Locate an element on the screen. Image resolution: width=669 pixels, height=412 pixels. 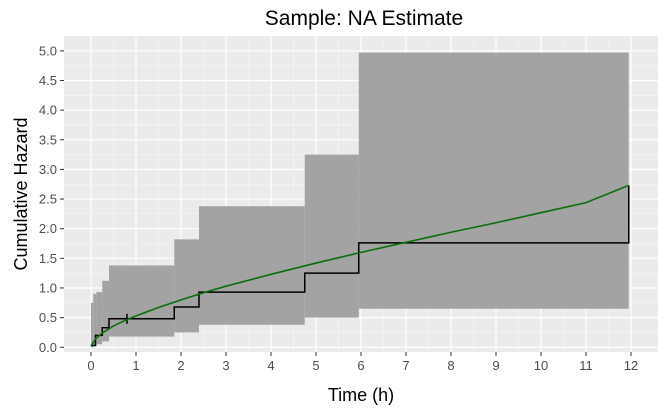
x-tick-label: 8 is located at coordinates (450, 365).